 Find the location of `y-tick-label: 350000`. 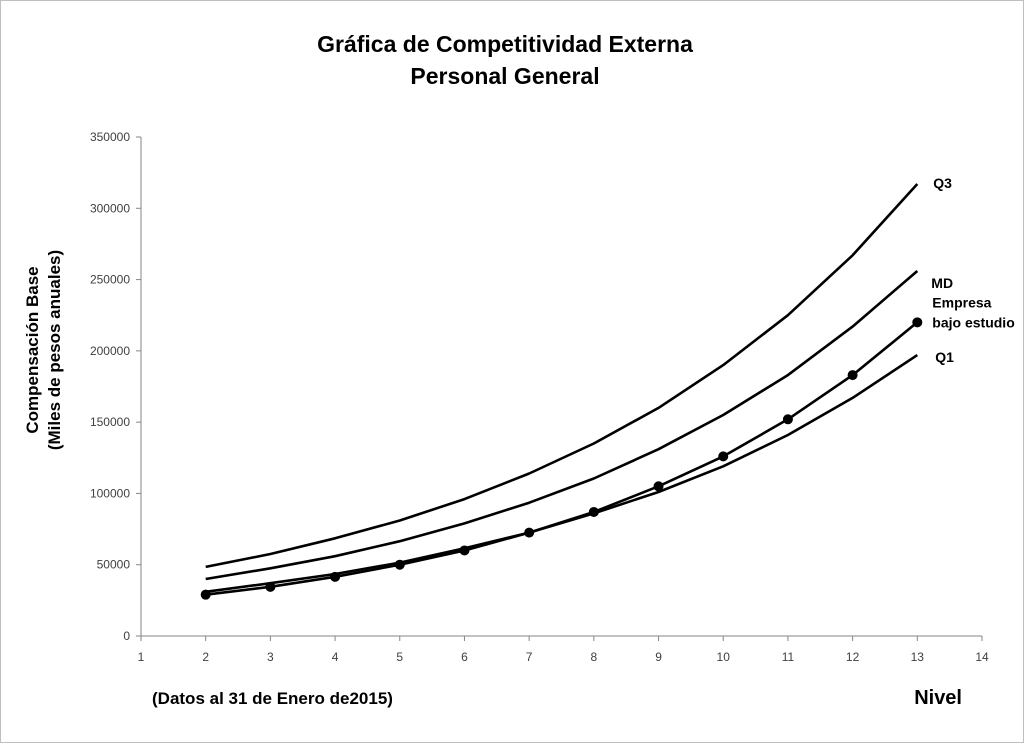

y-tick-label: 350000 is located at coordinates (110, 137).